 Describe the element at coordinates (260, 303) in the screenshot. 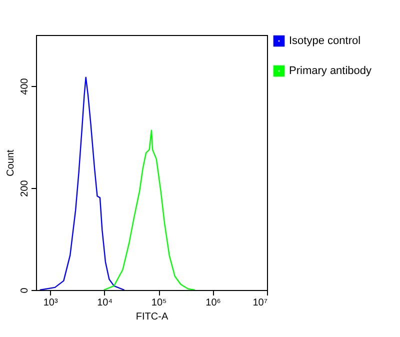

I see `x-tick-label: 10⁷` at that location.